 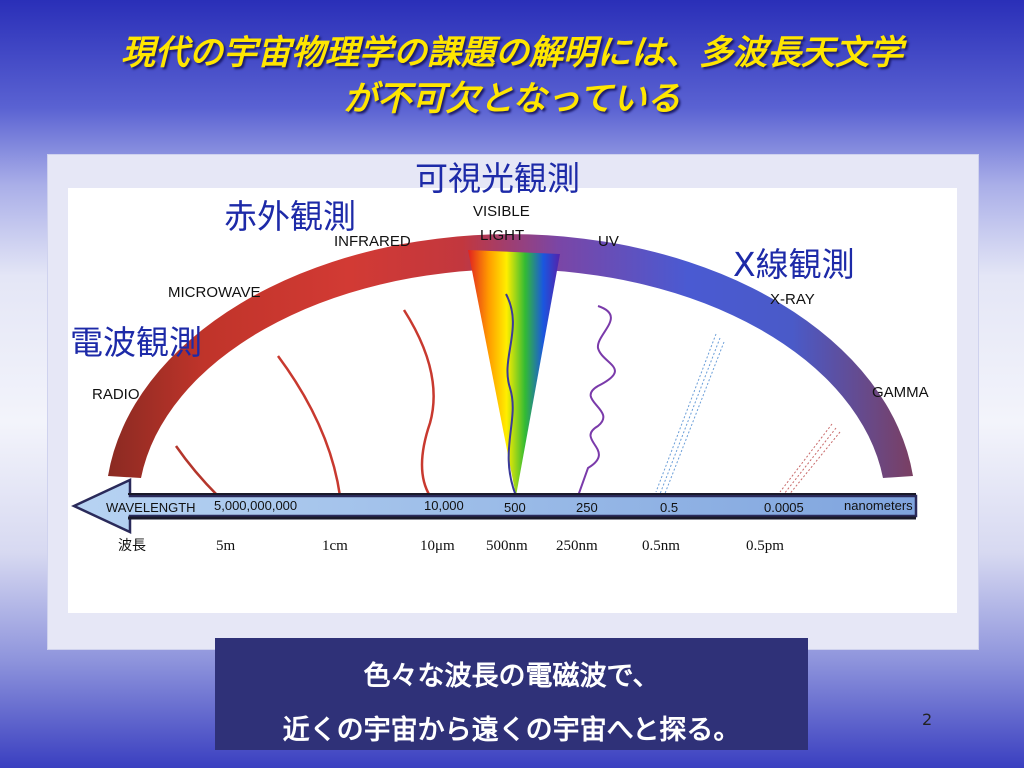 What do you see at coordinates (596, 401) in the screenshot?
I see `uv-wave` at bounding box center [596, 401].